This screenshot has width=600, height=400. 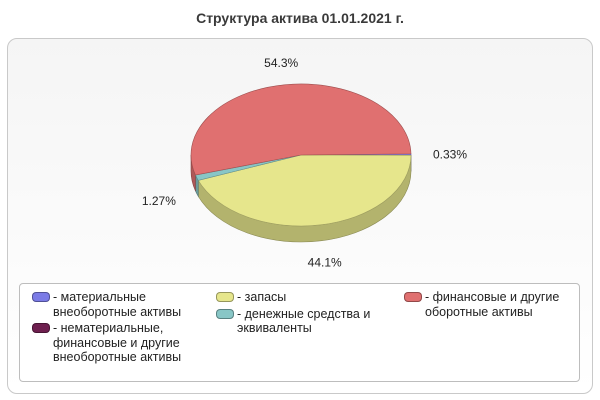 I want to click on legend-item-0: - материальные внеоборотные активы, so click(x=106, y=304).